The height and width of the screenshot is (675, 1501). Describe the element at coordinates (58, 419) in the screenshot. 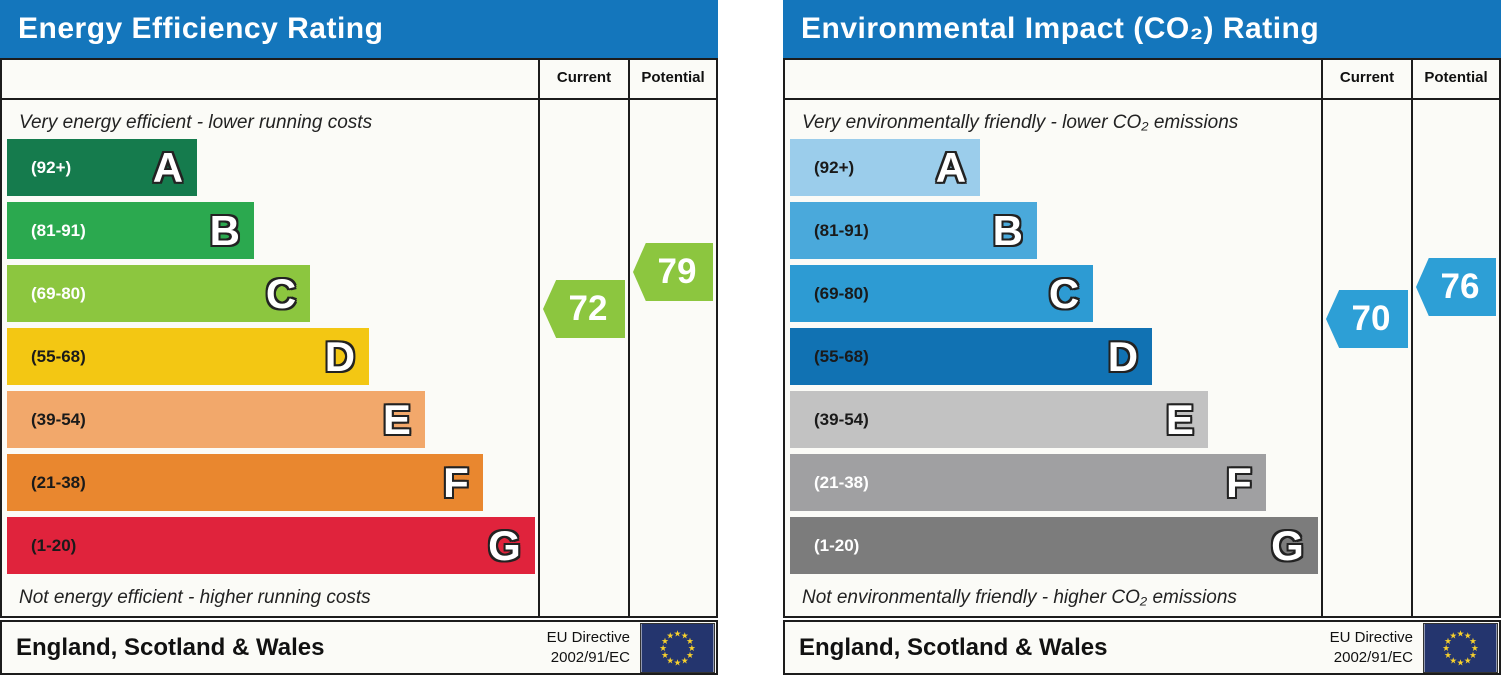

I see `band-range-label: (39-54)` at that location.